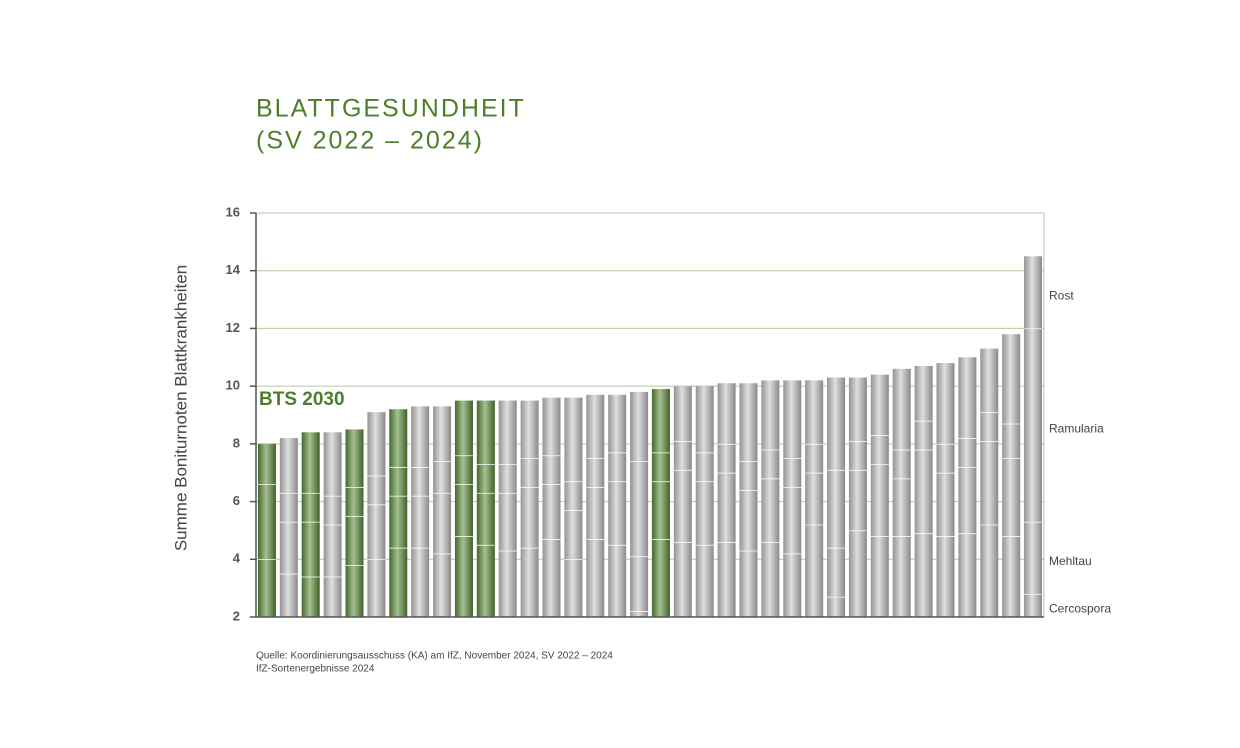 This screenshot has height=748, width=1240. Describe the element at coordinates (233, 269) in the screenshot. I see `y-tick-label: 14` at that location.